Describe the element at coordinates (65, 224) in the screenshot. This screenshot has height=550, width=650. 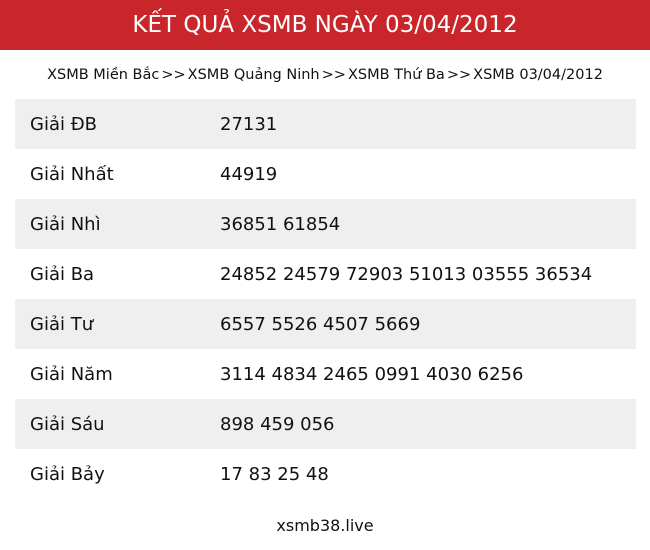
I see `prize-name: Giải Nhì` at that location.